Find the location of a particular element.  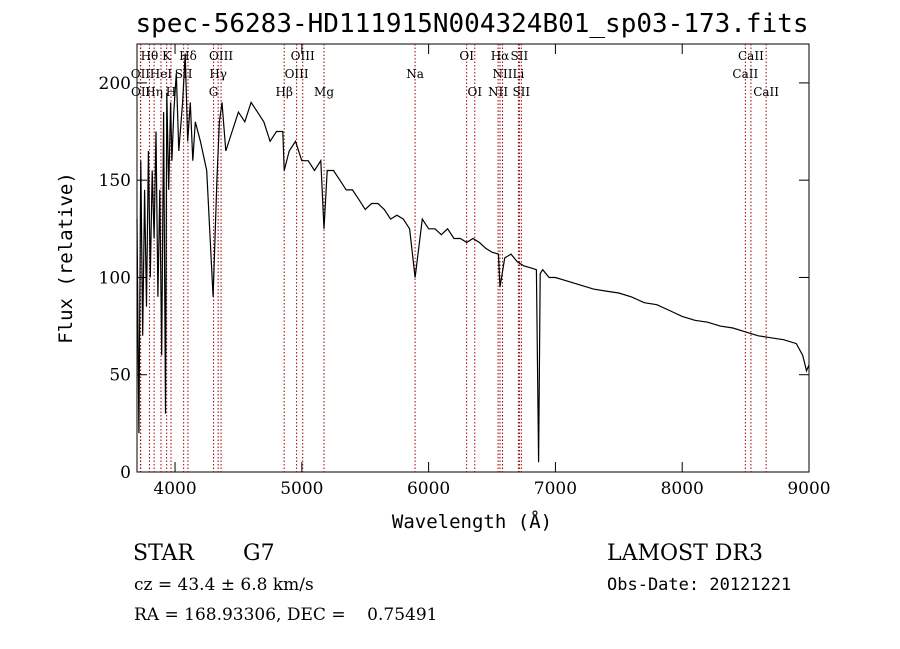

line-label-24: SII is located at coordinates (521, 92).